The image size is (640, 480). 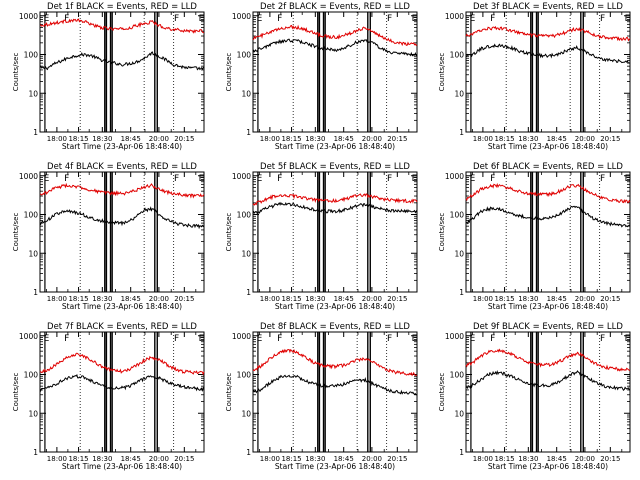 I want to click on panel-title: Det 2f BLACK = Events, RED = LLD, so click(x=335, y=7).